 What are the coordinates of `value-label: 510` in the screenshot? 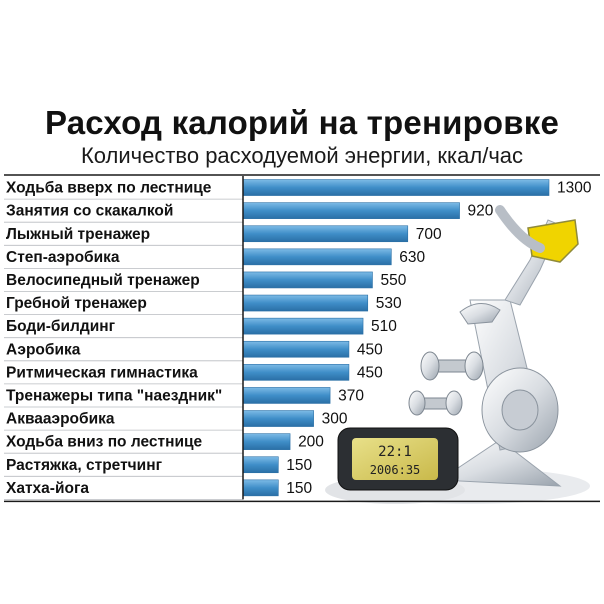 It's located at (384, 326).